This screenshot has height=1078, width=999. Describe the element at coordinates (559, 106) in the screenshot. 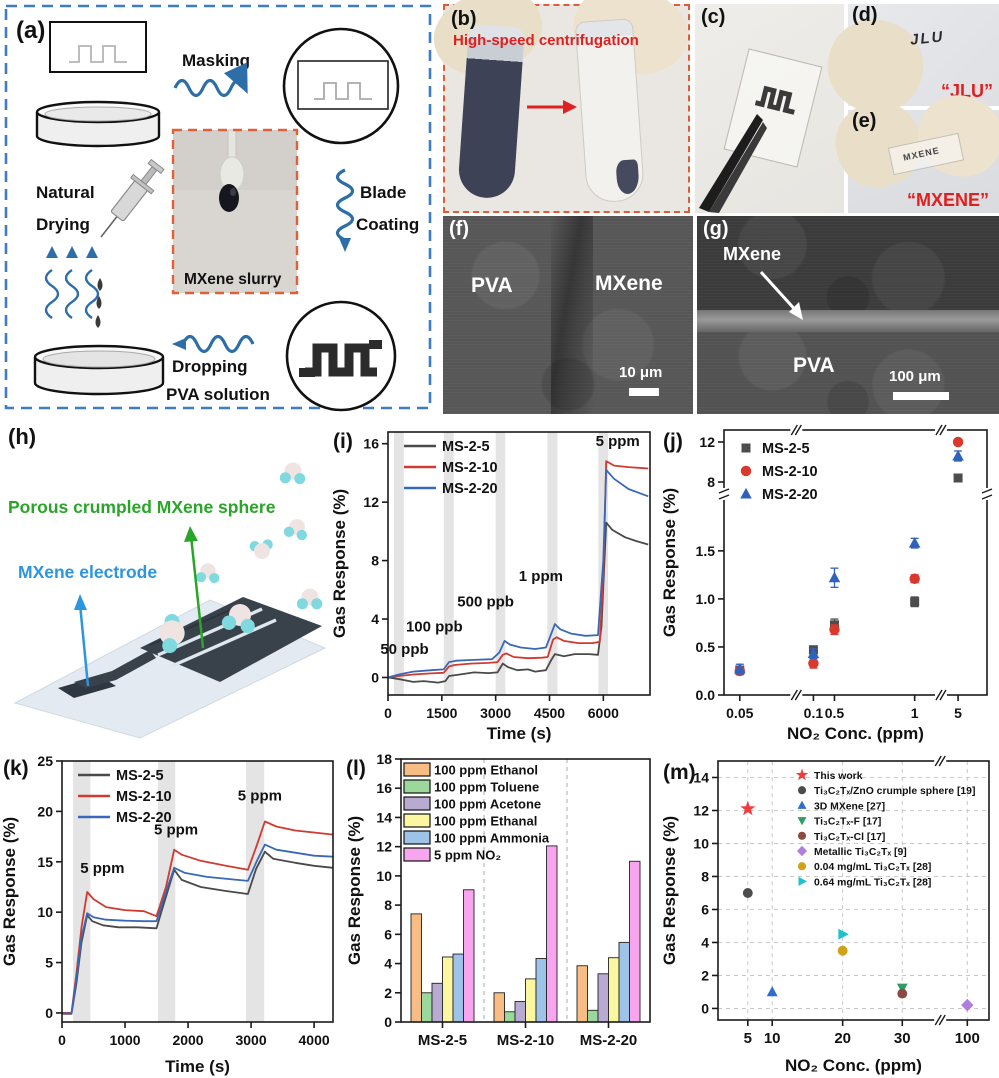

I see `panel-b-photo: (b) High-speed centrifugation` at that location.